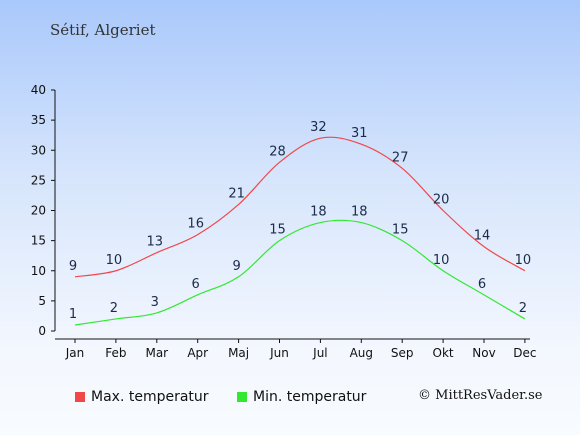 This screenshot has width=580, height=435. Describe the element at coordinates (441, 260) in the screenshot. I see `data-label-min: 10` at that location.